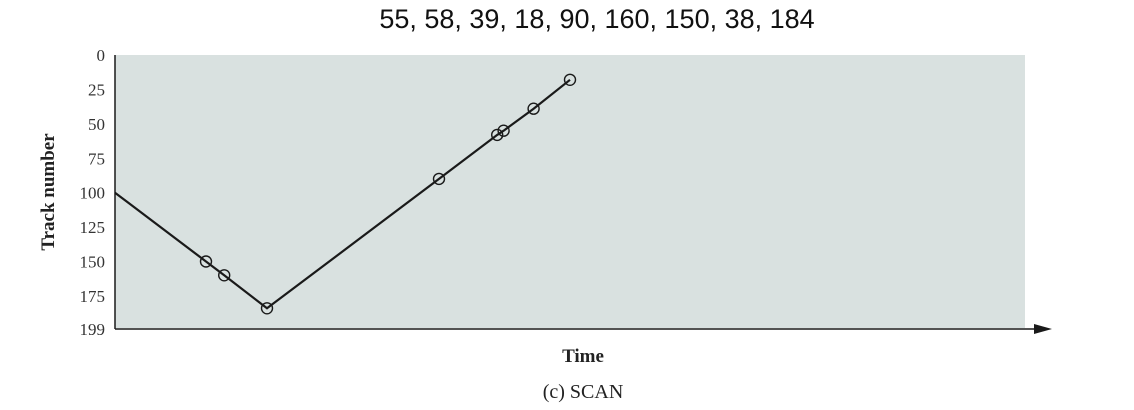  I want to click on y-tick-label: 100, so click(93, 193).